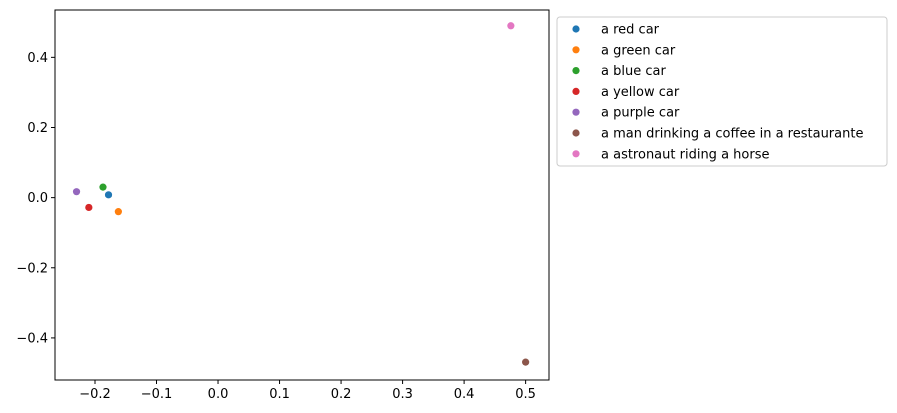 The height and width of the screenshot is (413, 897). What do you see at coordinates (279, 394) in the screenshot?
I see `x-tick-label: 0.1` at bounding box center [279, 394].